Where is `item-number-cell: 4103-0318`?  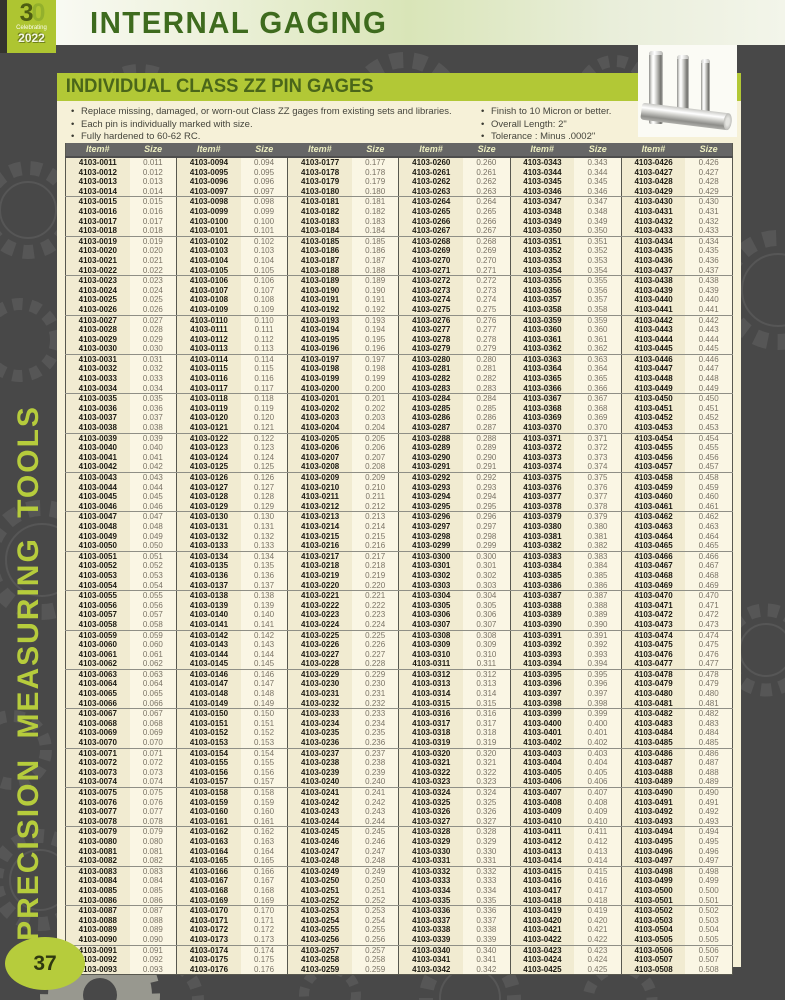
item-number-cell: 4103-0318 is located at coordinates (431, 733).